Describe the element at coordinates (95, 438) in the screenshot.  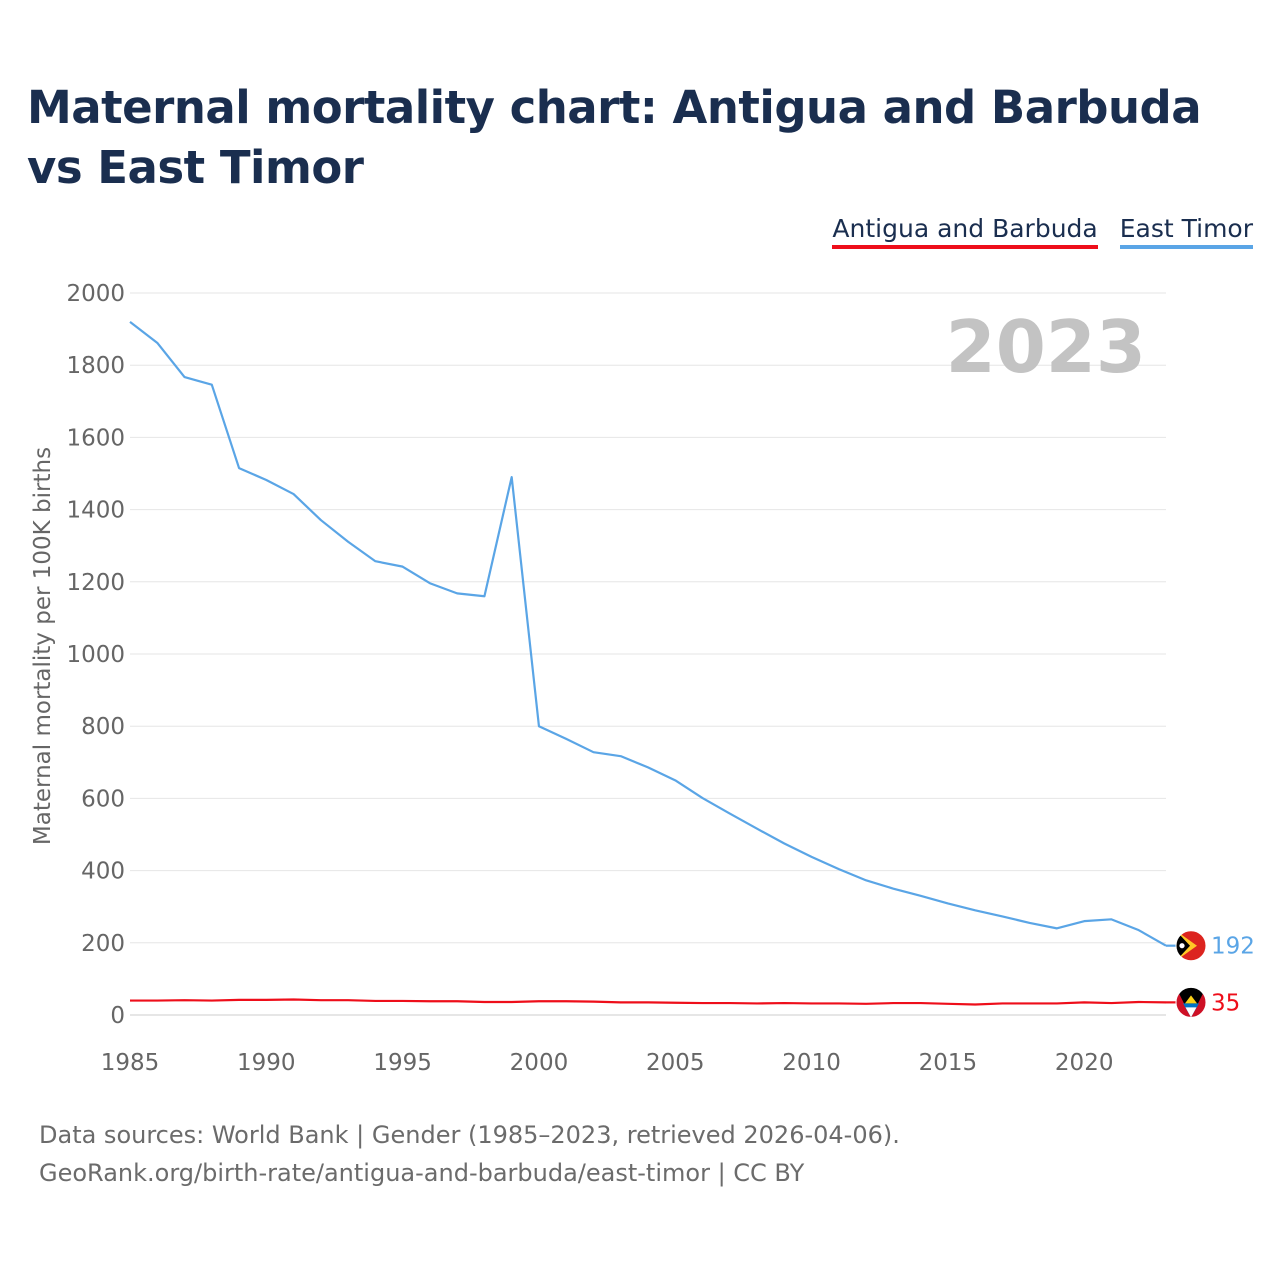
I see `y-tick-label: 1600` at that location.